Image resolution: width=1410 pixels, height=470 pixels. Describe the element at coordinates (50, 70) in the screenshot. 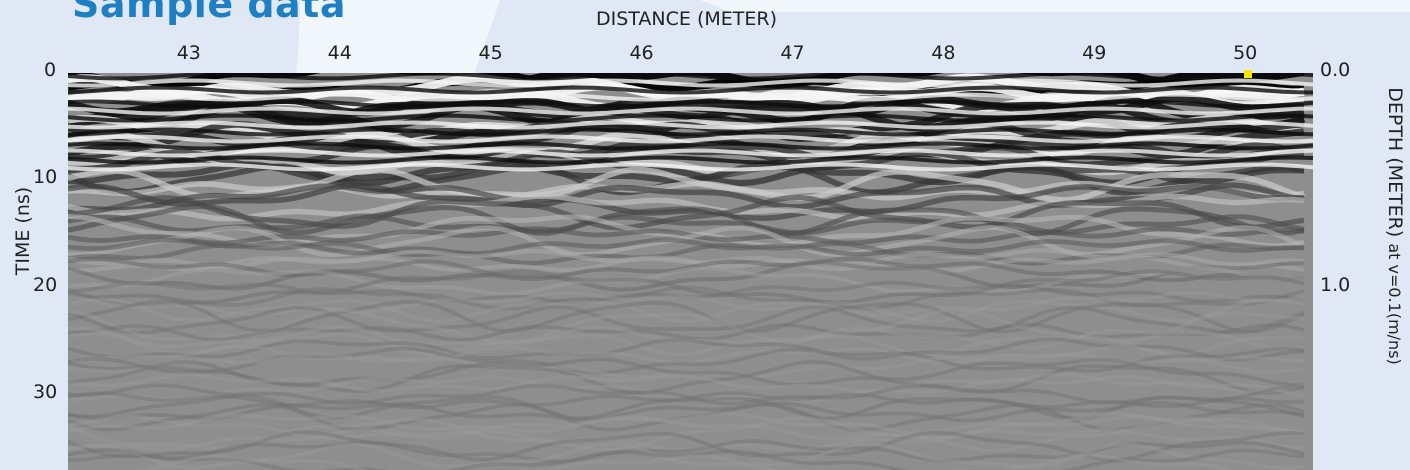

I see `y-tick-label: 0` at that location.